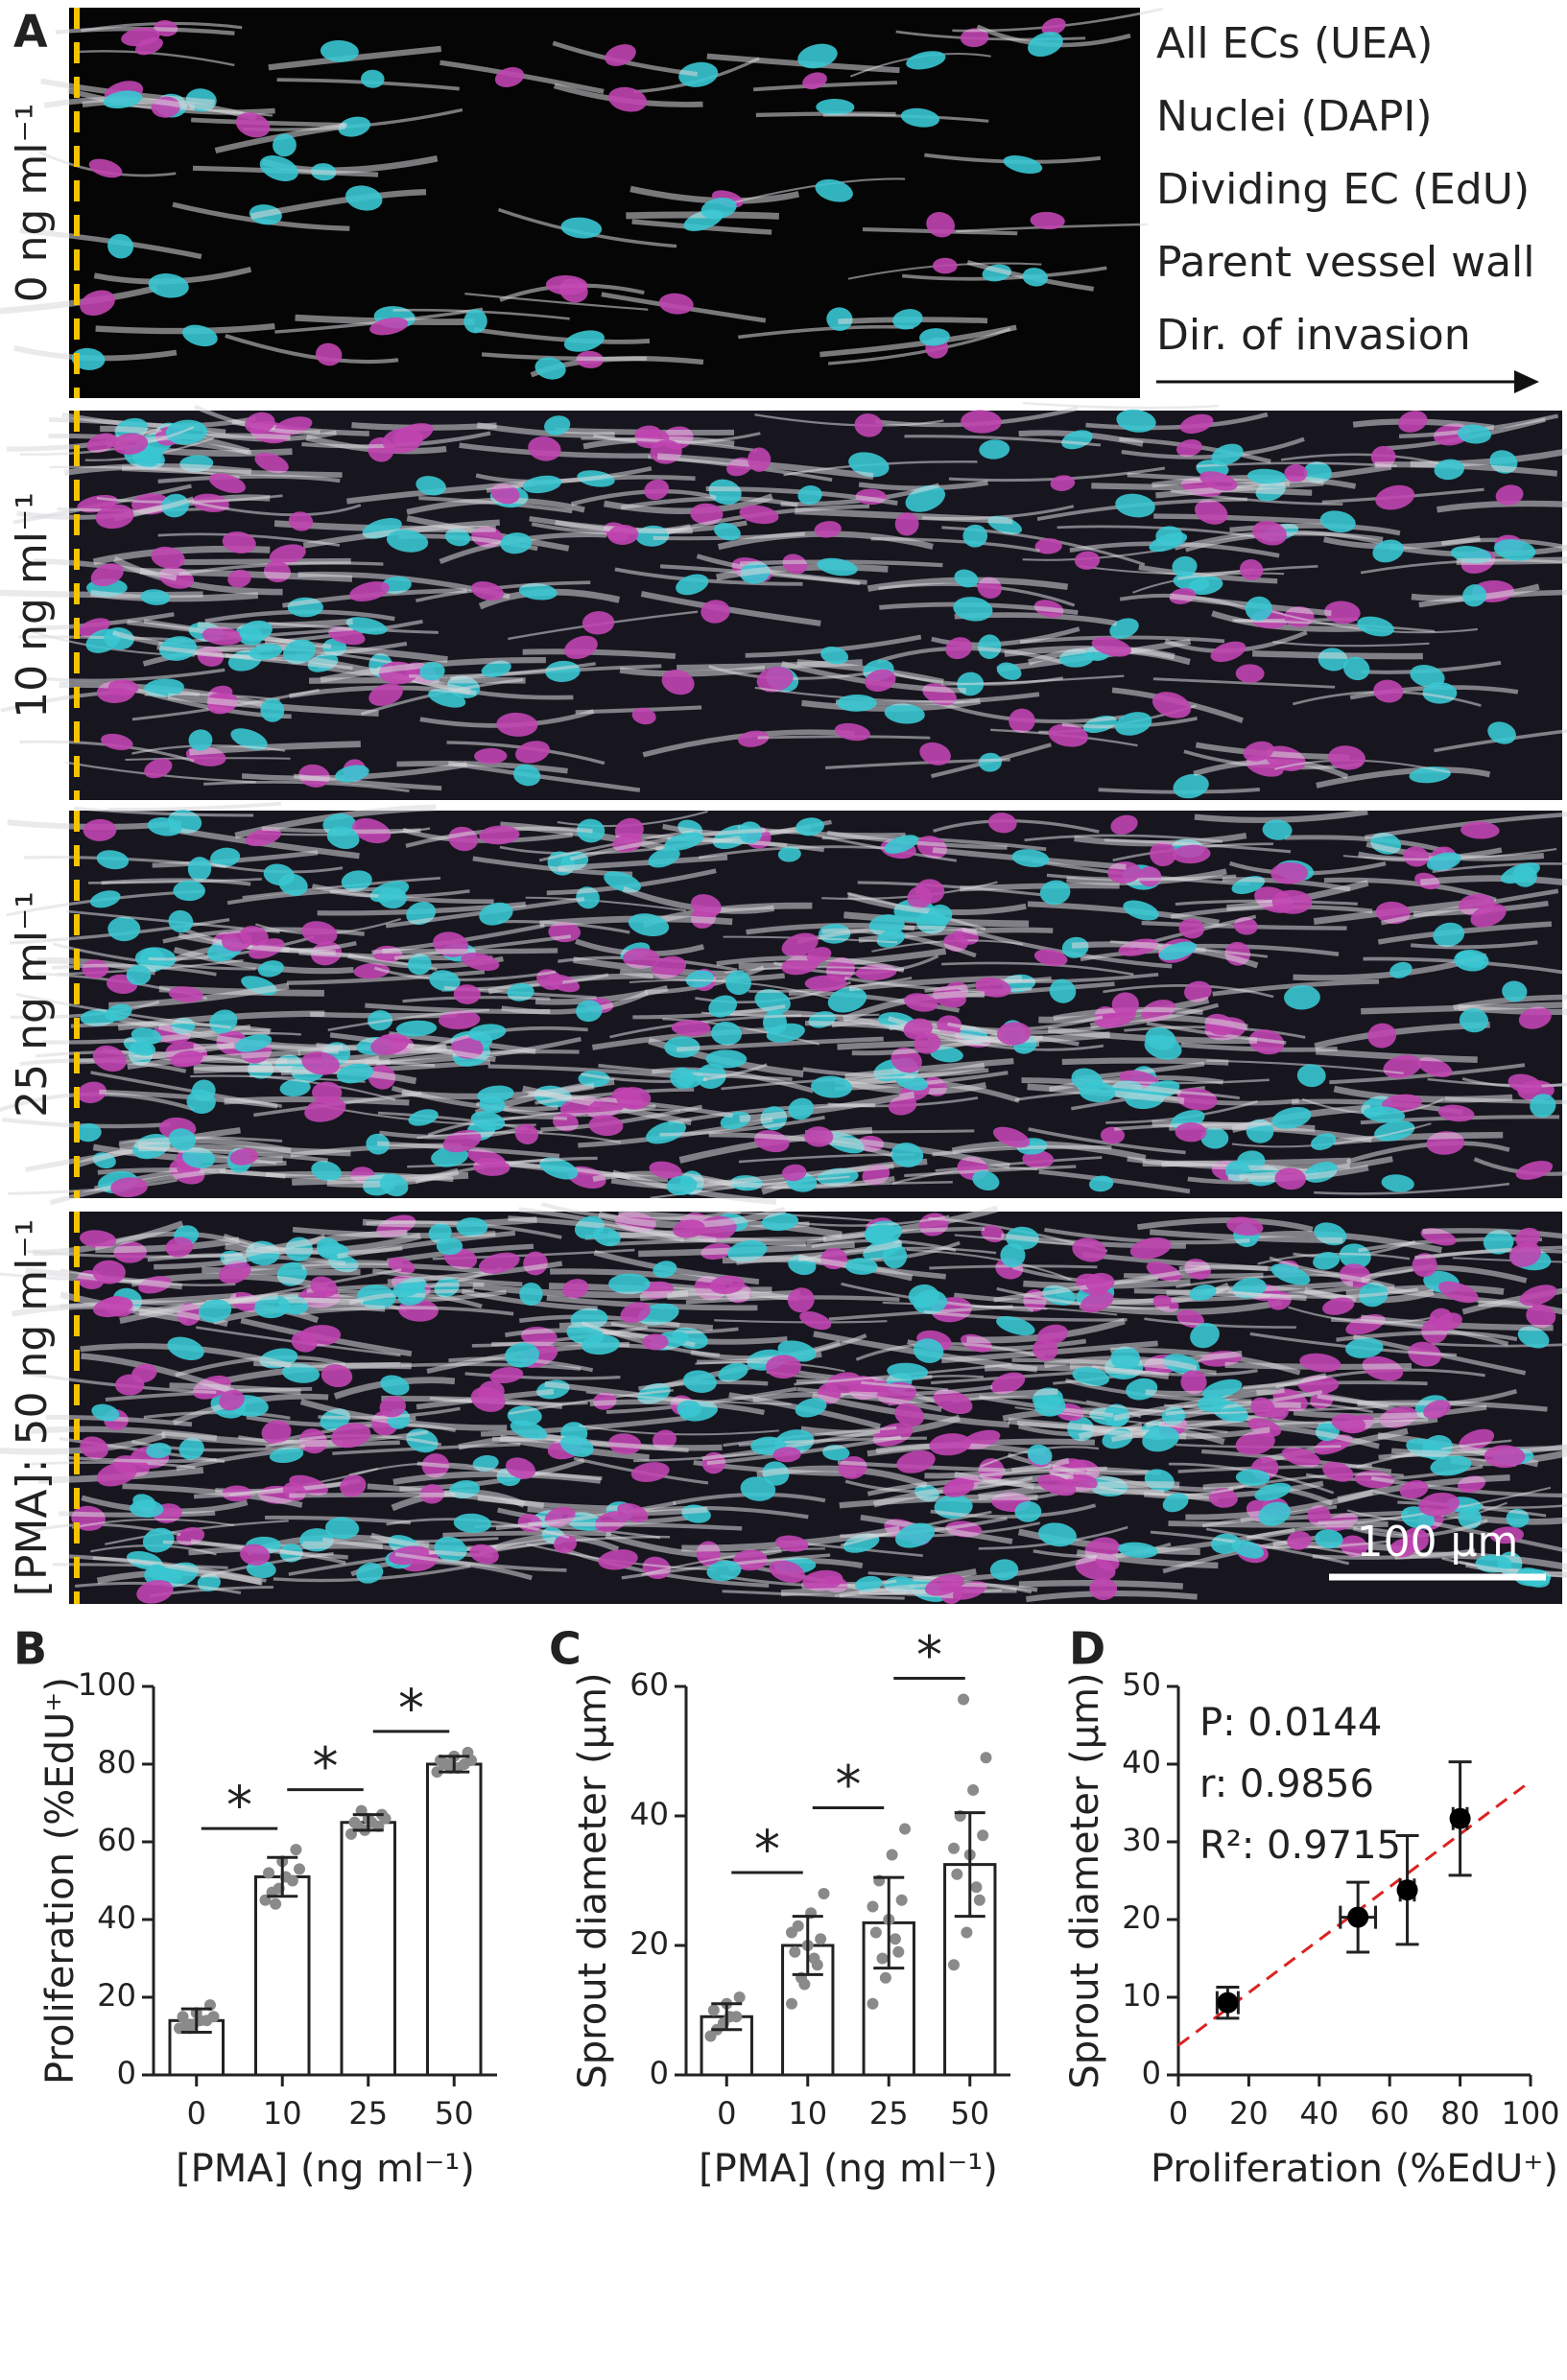 Image resolution: width=1567 pixels, height=2380 pixels. Describe the element at coordinates (848, 2169) in the screenshot. I see `x-axis-label: [PMA] (ng ml⁻¹)` at that location.